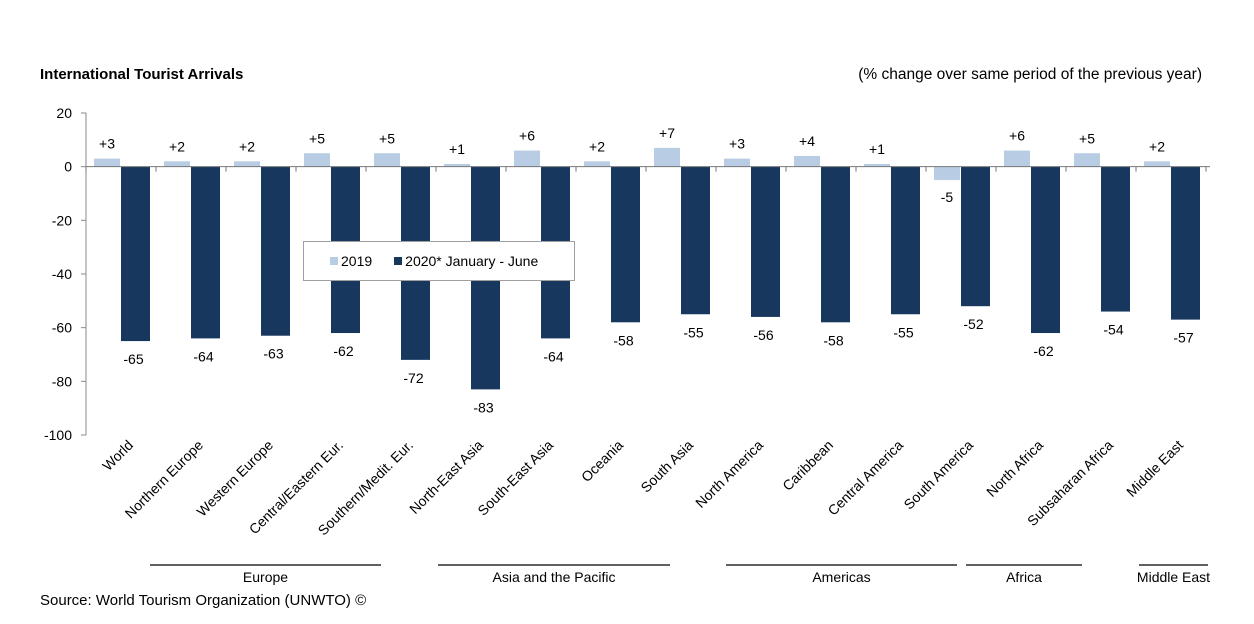  Describe the element at coordinates (62, 381) in the screenshot. I see `y-tick-label: -80` at that location.